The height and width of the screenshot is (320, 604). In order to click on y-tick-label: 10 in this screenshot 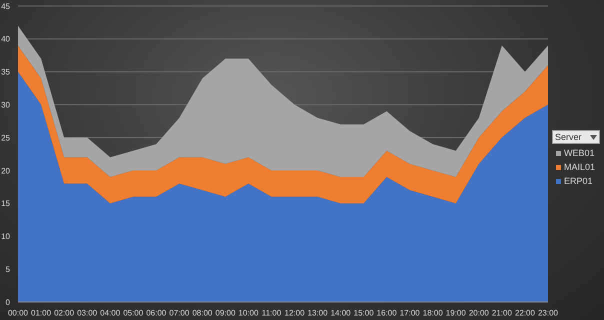, I will do `click(6, 237)`.